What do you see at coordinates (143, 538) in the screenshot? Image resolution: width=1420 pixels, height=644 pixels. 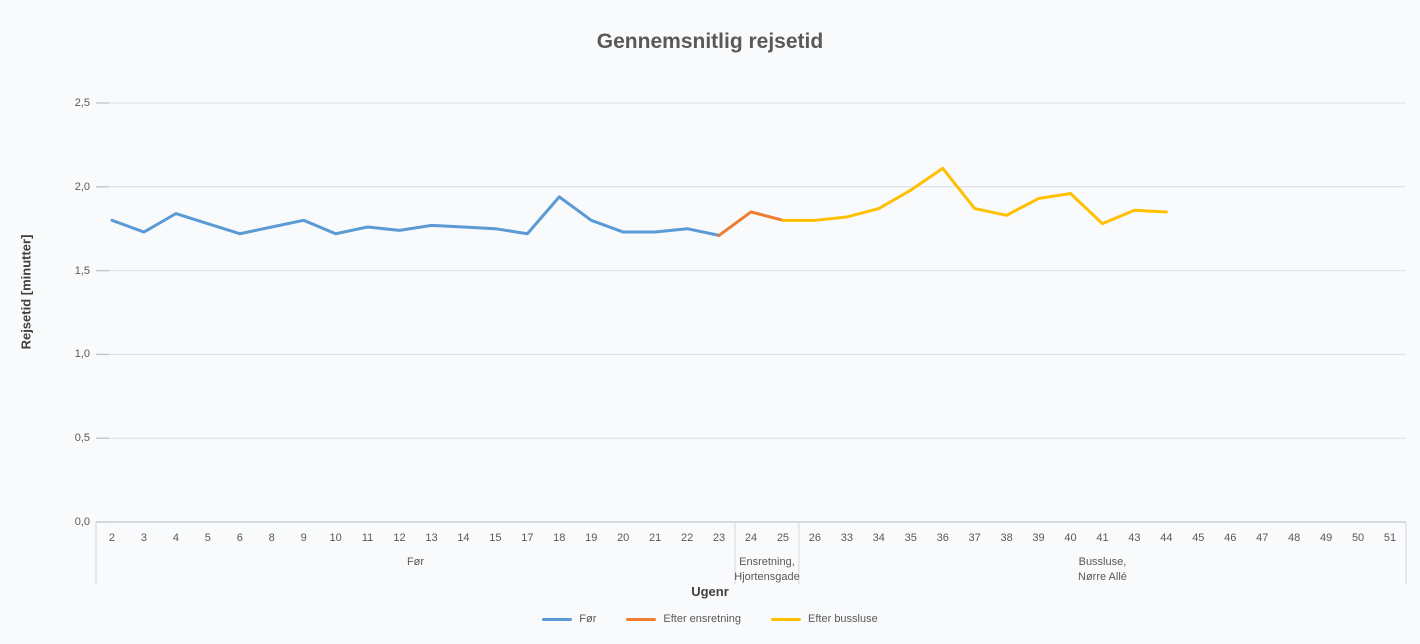 I see `x-tick-label: 3` at bounding box center [143, 538].